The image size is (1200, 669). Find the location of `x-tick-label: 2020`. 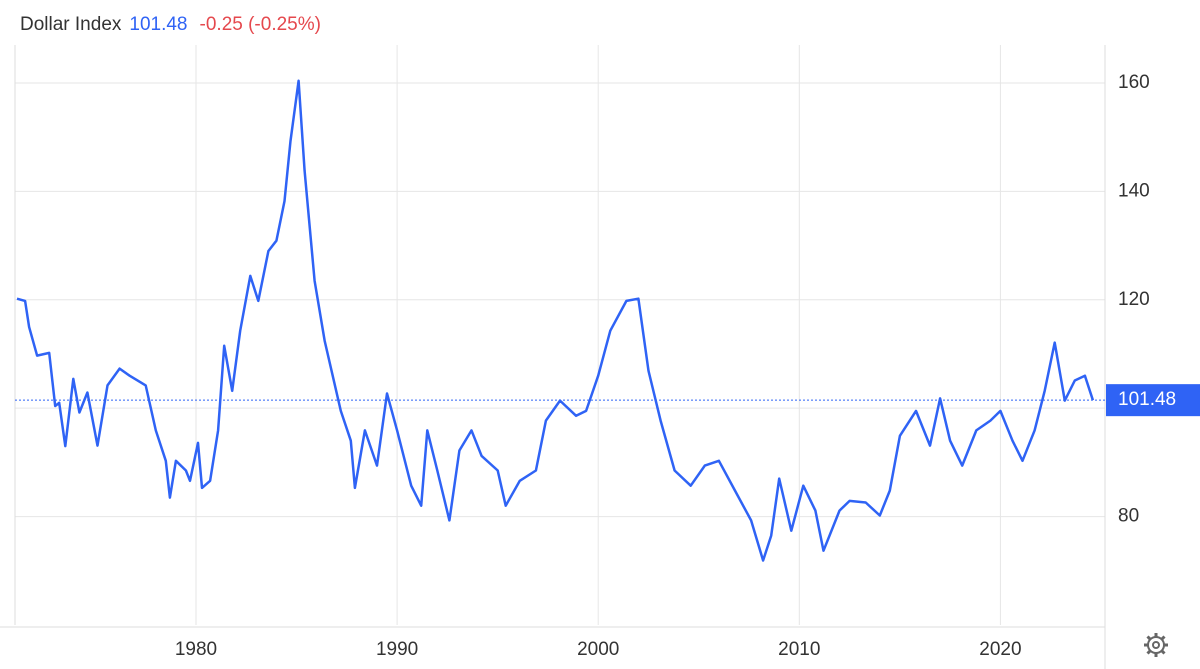

x-tick-label: 2020 is located at coordinates (1000, 649).